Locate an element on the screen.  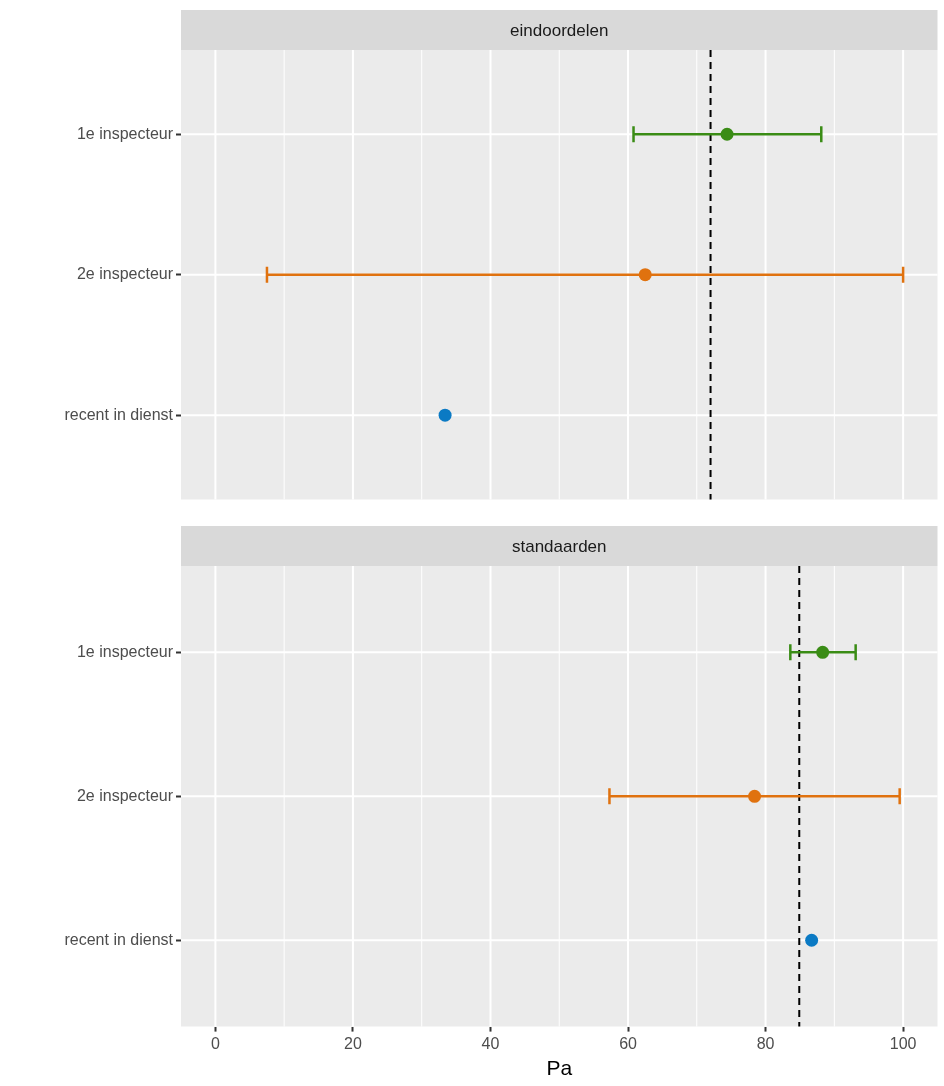
x-tick-label: 60 is located at coordinates (628, 1043).